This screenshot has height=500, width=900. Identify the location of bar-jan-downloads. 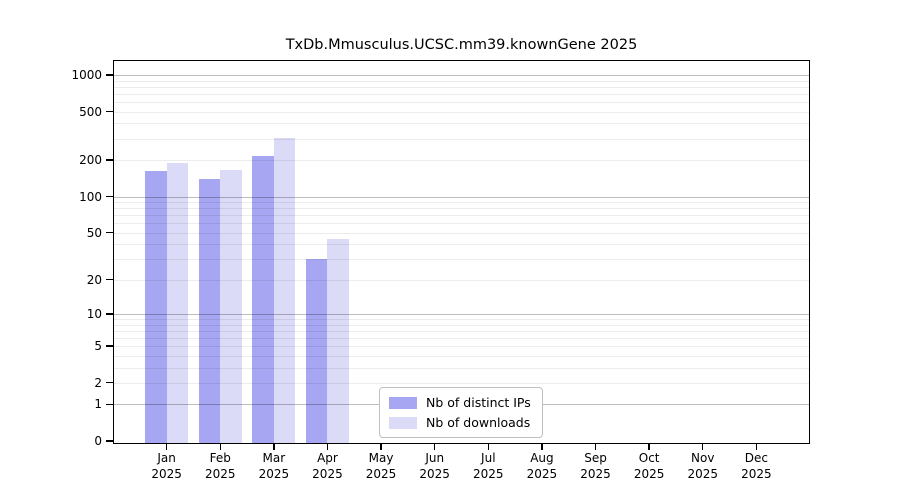
(177, 303).